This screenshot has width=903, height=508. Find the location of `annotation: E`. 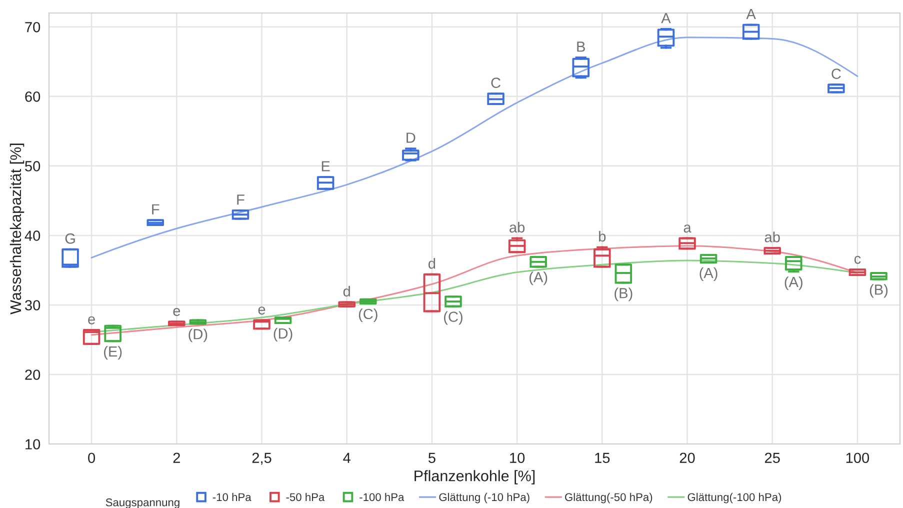

annotation: E is located at coordinates (326, 166).